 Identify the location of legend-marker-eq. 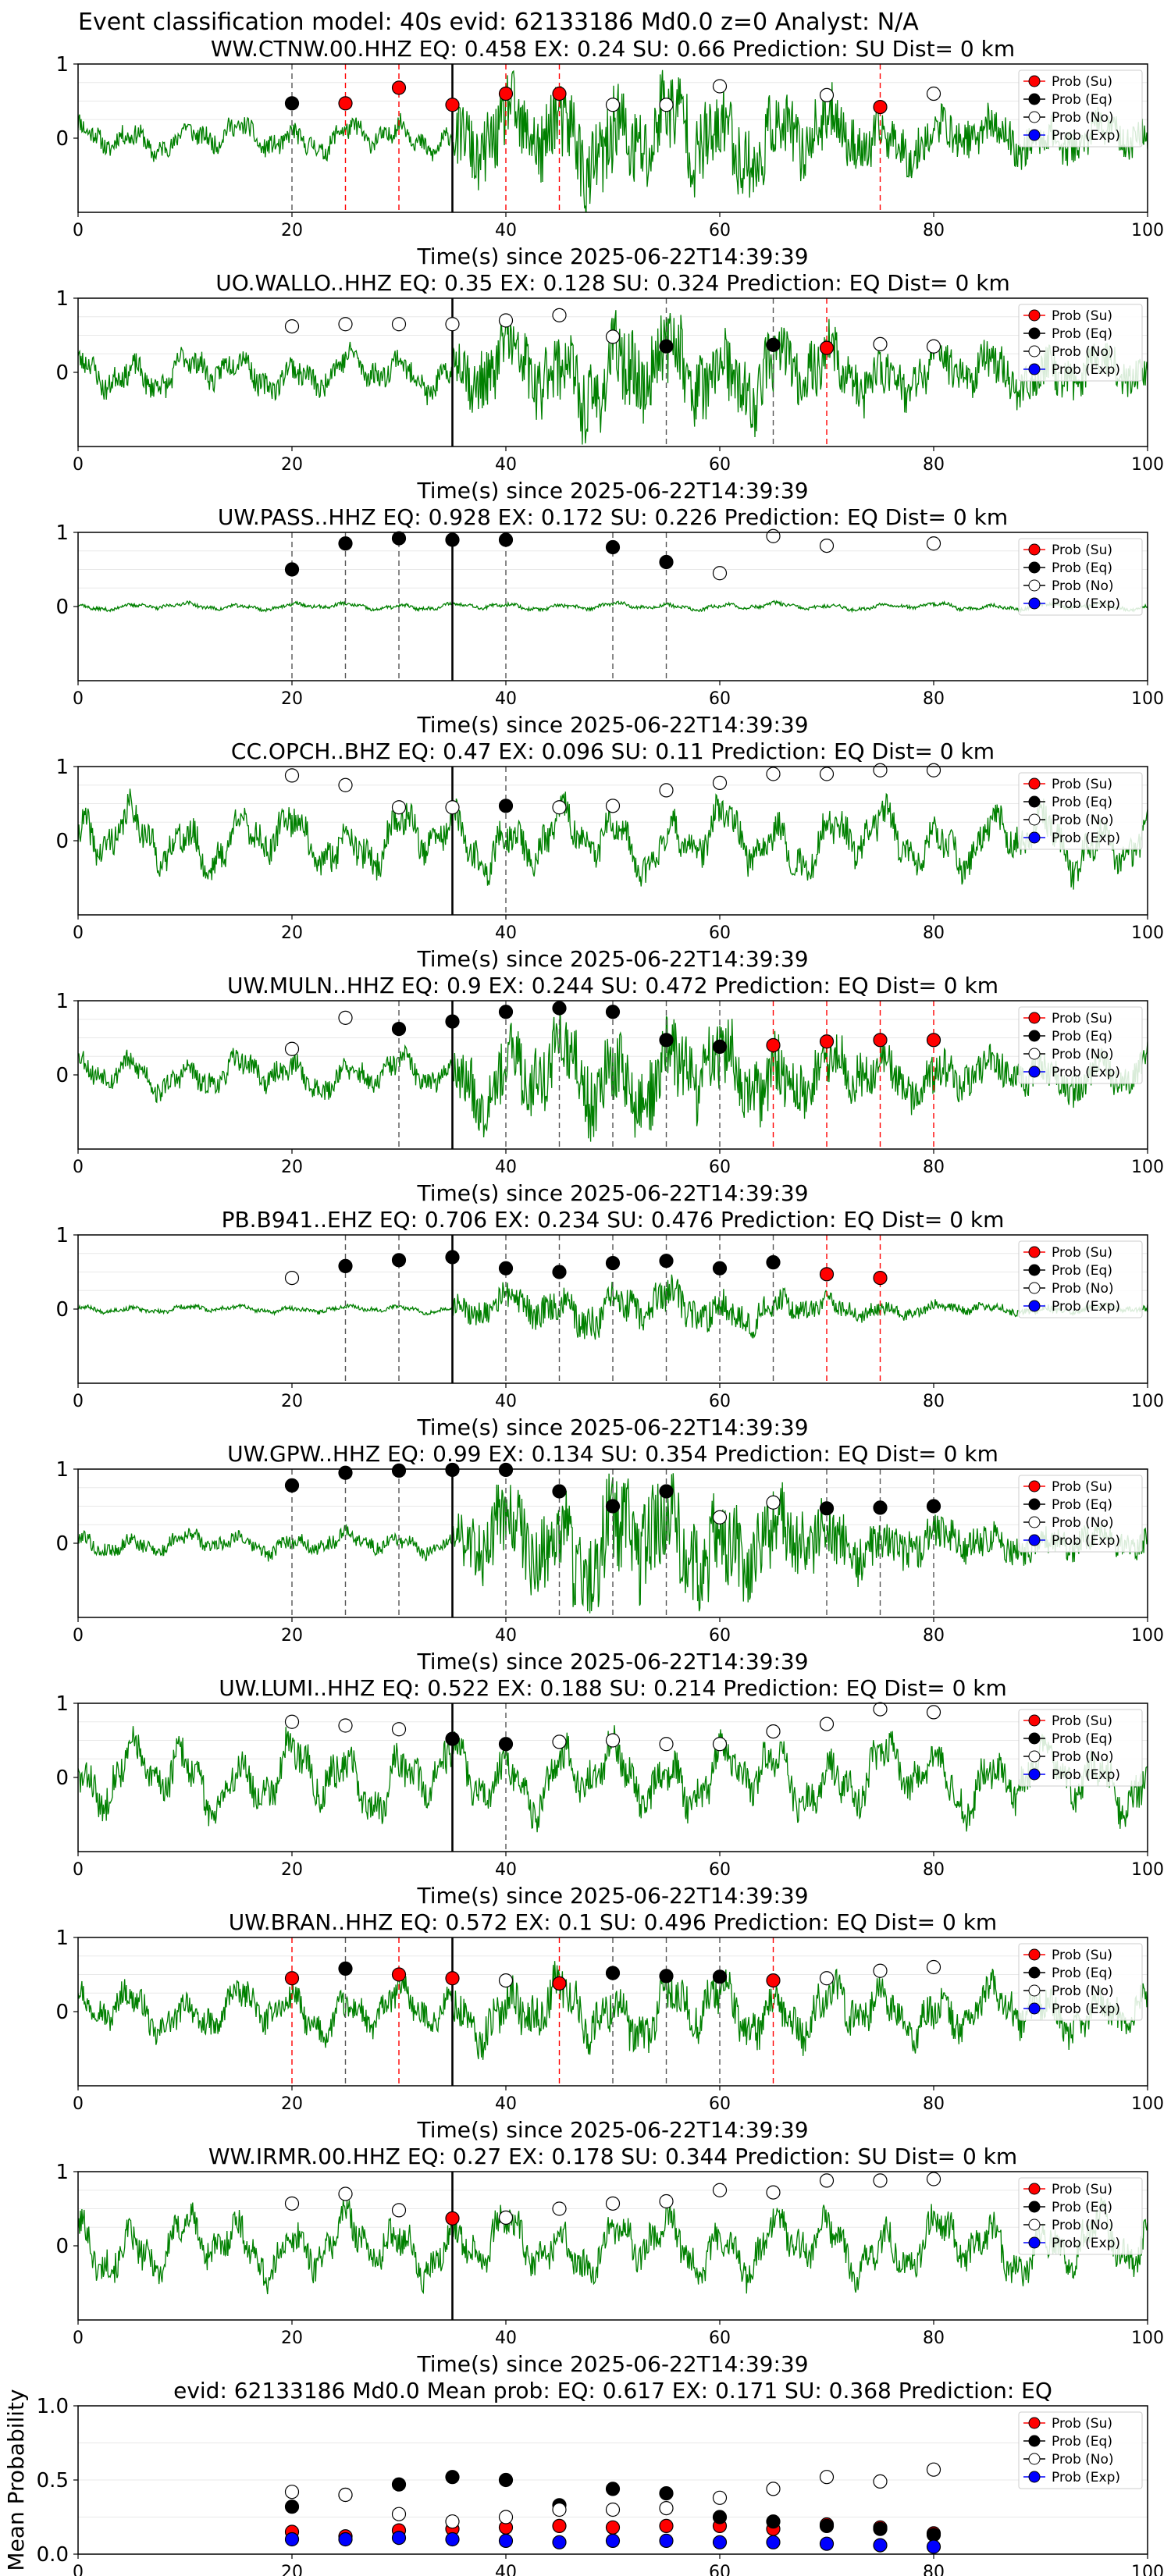
(1034, 1036).